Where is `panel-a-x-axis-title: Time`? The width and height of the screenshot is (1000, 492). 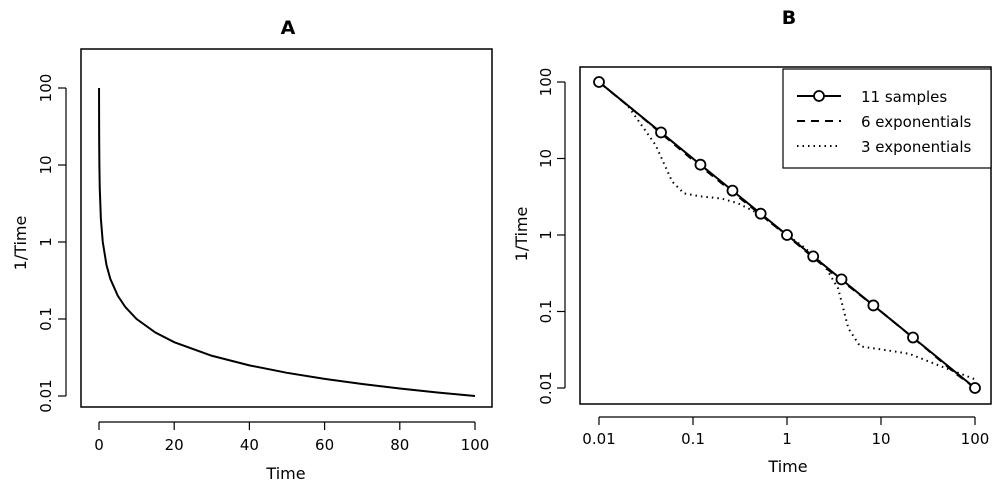 panel-a-x-axis-title: Time is located at coordinates (285, 473).